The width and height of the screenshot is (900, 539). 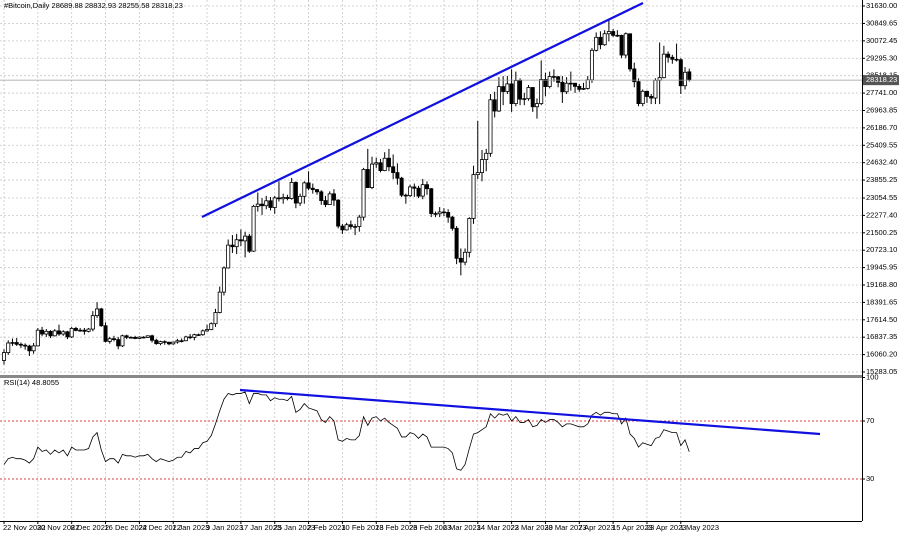 What do you see at coordinates (126, 527) in the screenshot?
I see `x-tick-label: 16 Dec 2022` at bounding box center [126, 527].